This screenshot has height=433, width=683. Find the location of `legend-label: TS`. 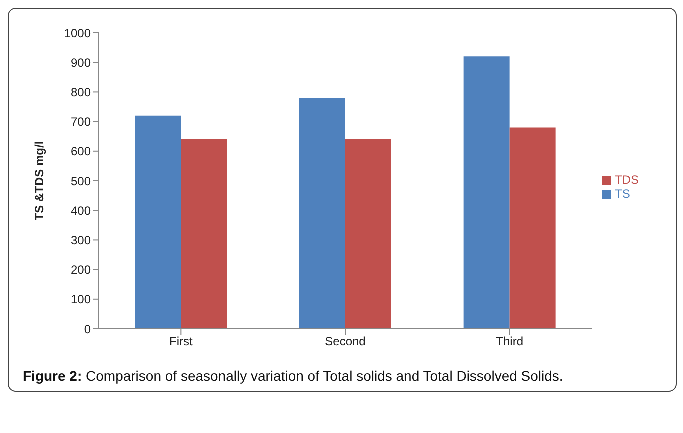

legend-label: TS is located at coordinates (622, 193).